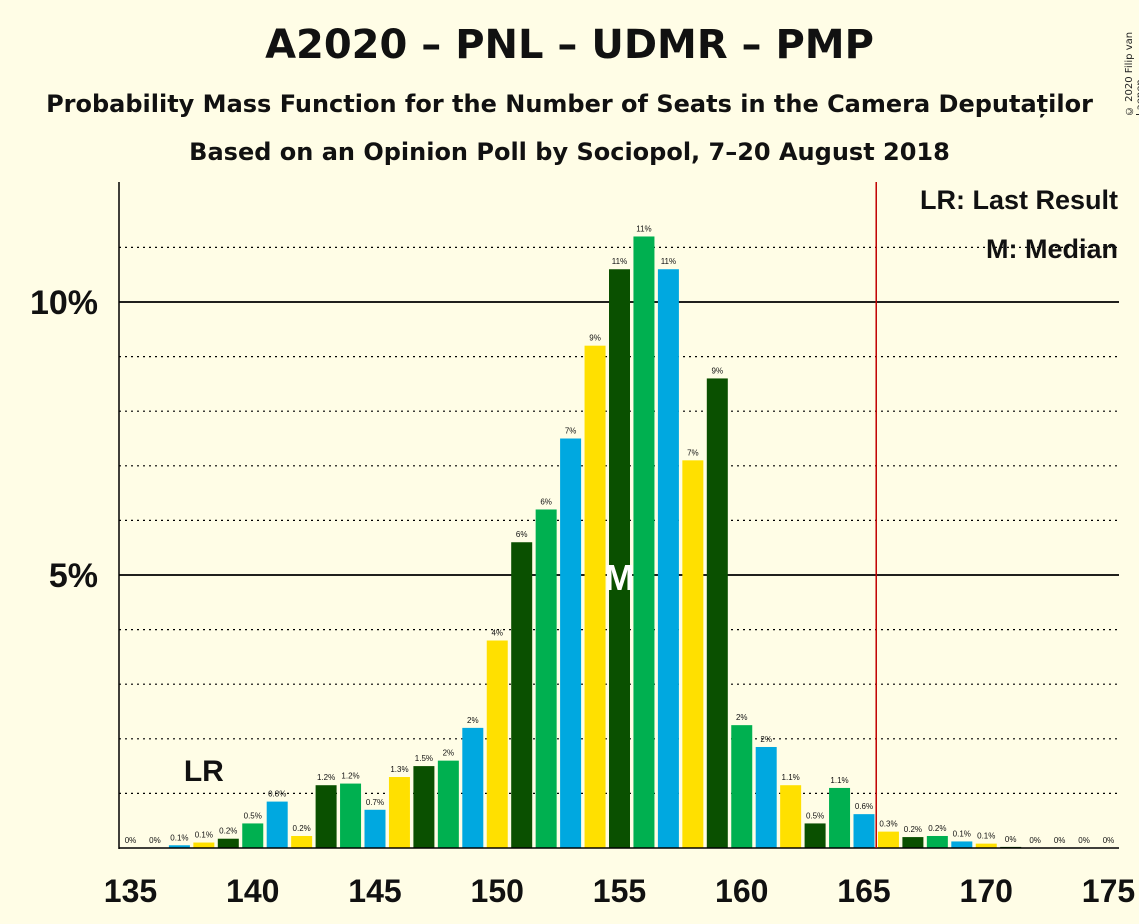  What do you see at coordinates (643, 228) in the screenshot?
I see `bar-label-156: 11%` at bounding box center [643, 228].